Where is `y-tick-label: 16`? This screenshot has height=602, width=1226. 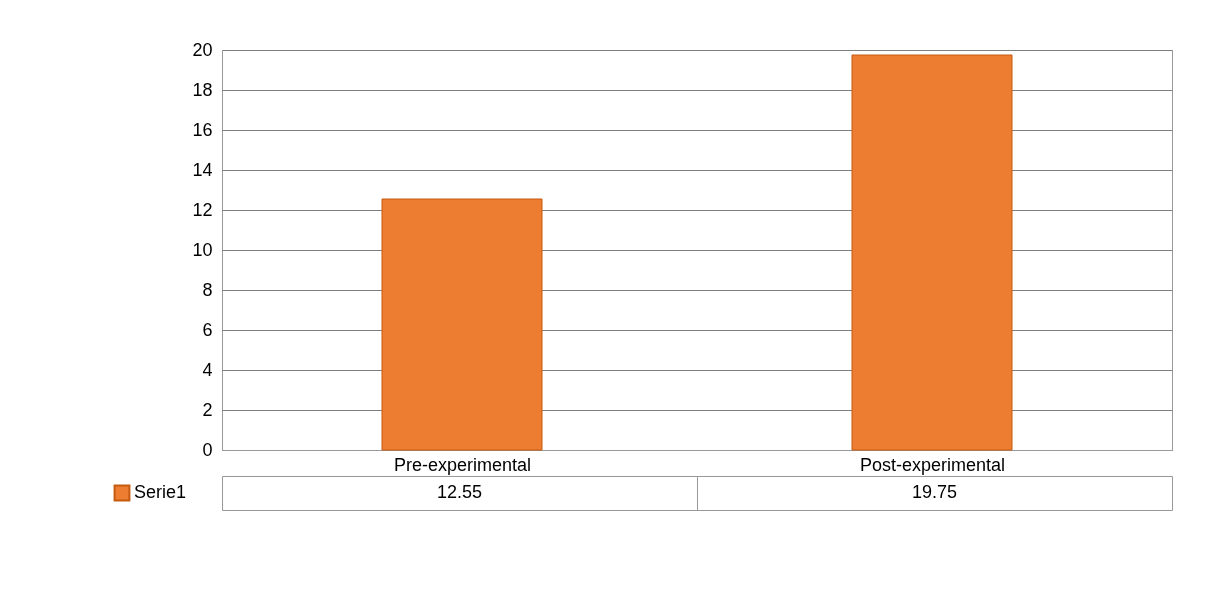 y-tick-label: 16 is located at coordinates (202, 129).